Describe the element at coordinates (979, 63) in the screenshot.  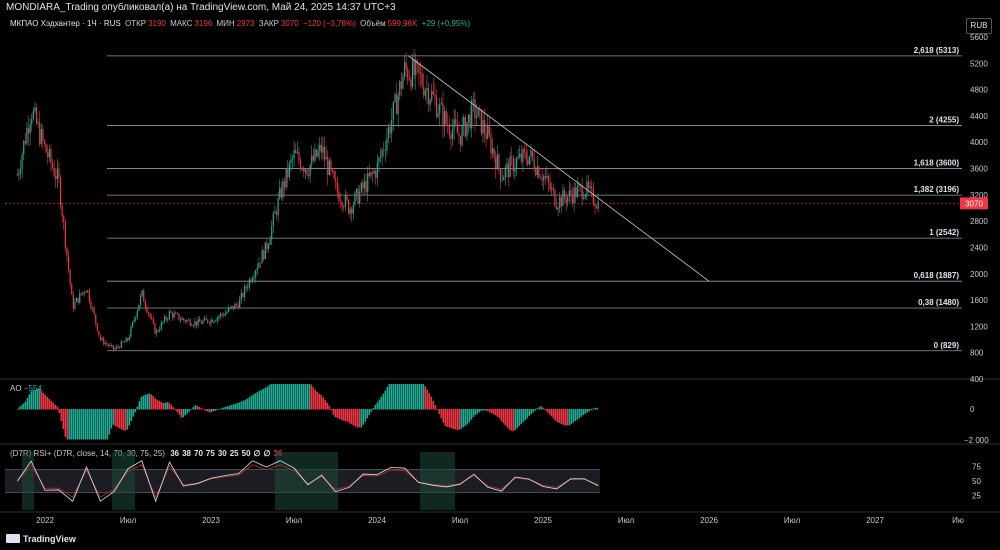
I see `price-tick-label: 5200` at that location.